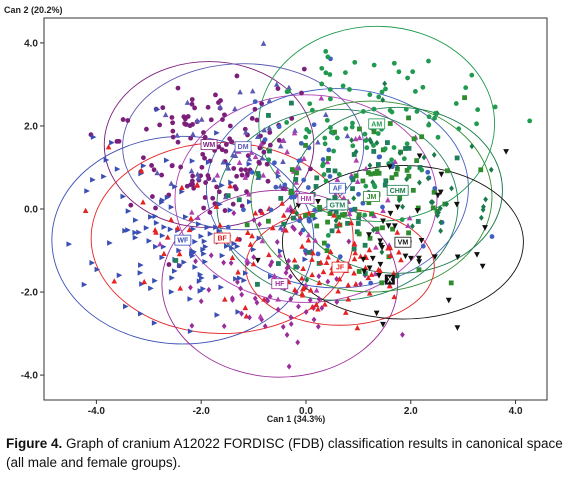 This screenshot has width=571, height=481. Describe the element at coordinates (390, 280) in the screenshot. I see `svg-text: X` at that location.